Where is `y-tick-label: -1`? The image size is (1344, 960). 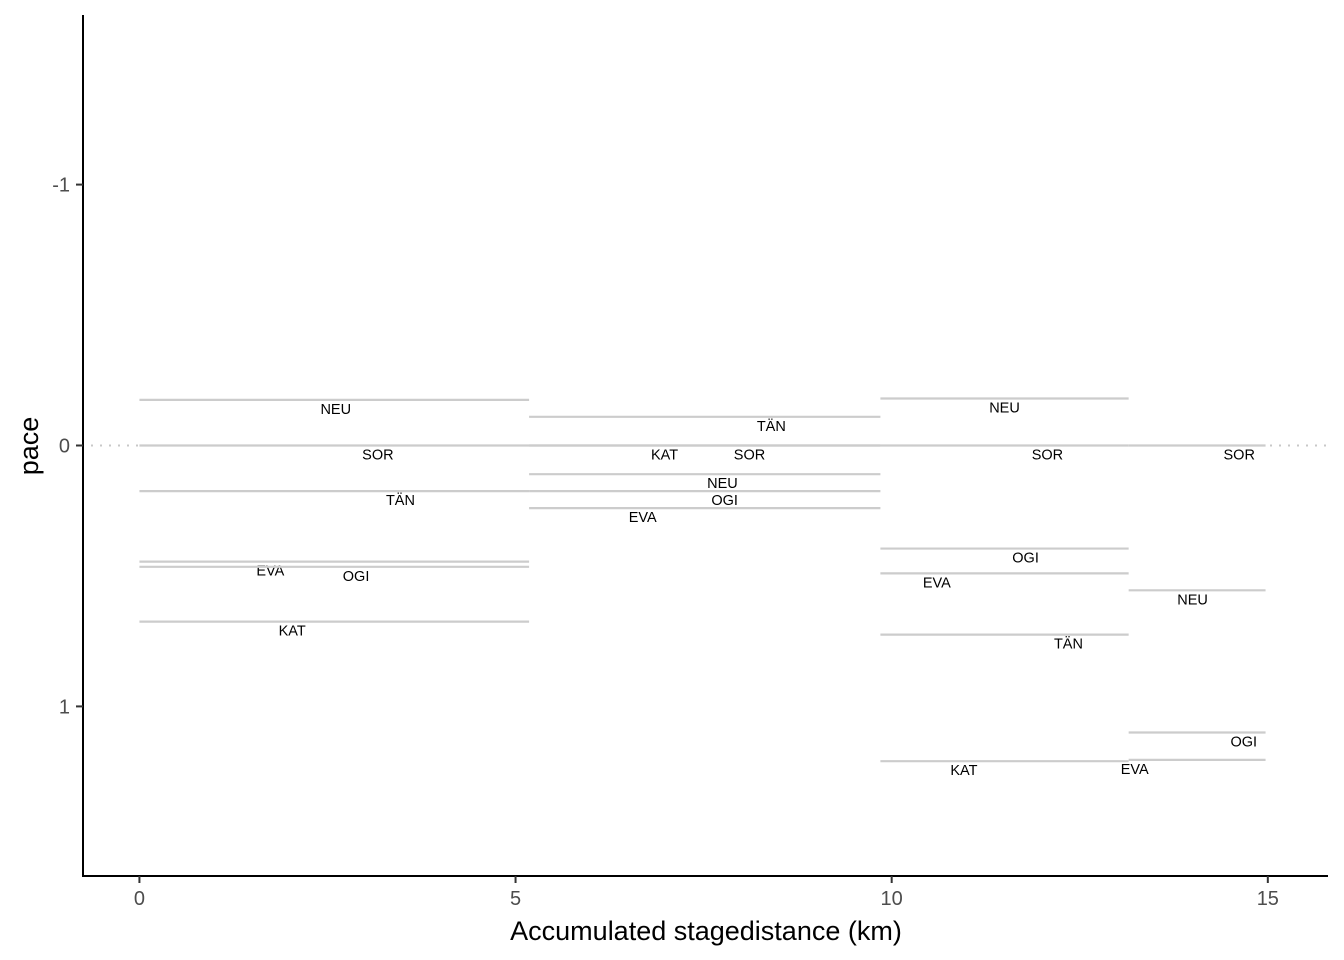
y-tick-label: -1 is located at coordinates (61, 186).